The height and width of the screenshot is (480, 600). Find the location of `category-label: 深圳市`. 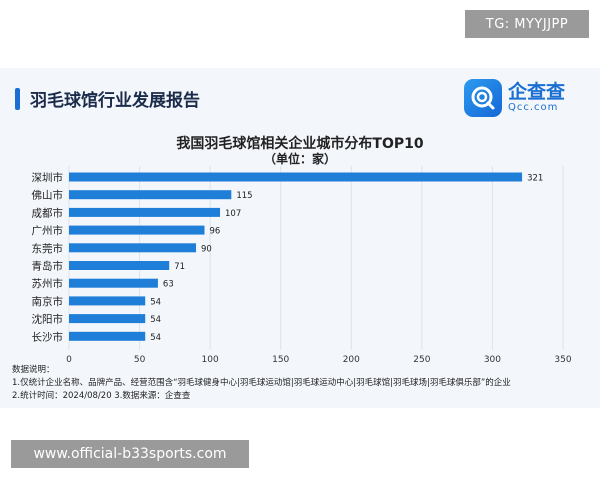

category-label: 深圳市 is located at coordinates (48, 177).